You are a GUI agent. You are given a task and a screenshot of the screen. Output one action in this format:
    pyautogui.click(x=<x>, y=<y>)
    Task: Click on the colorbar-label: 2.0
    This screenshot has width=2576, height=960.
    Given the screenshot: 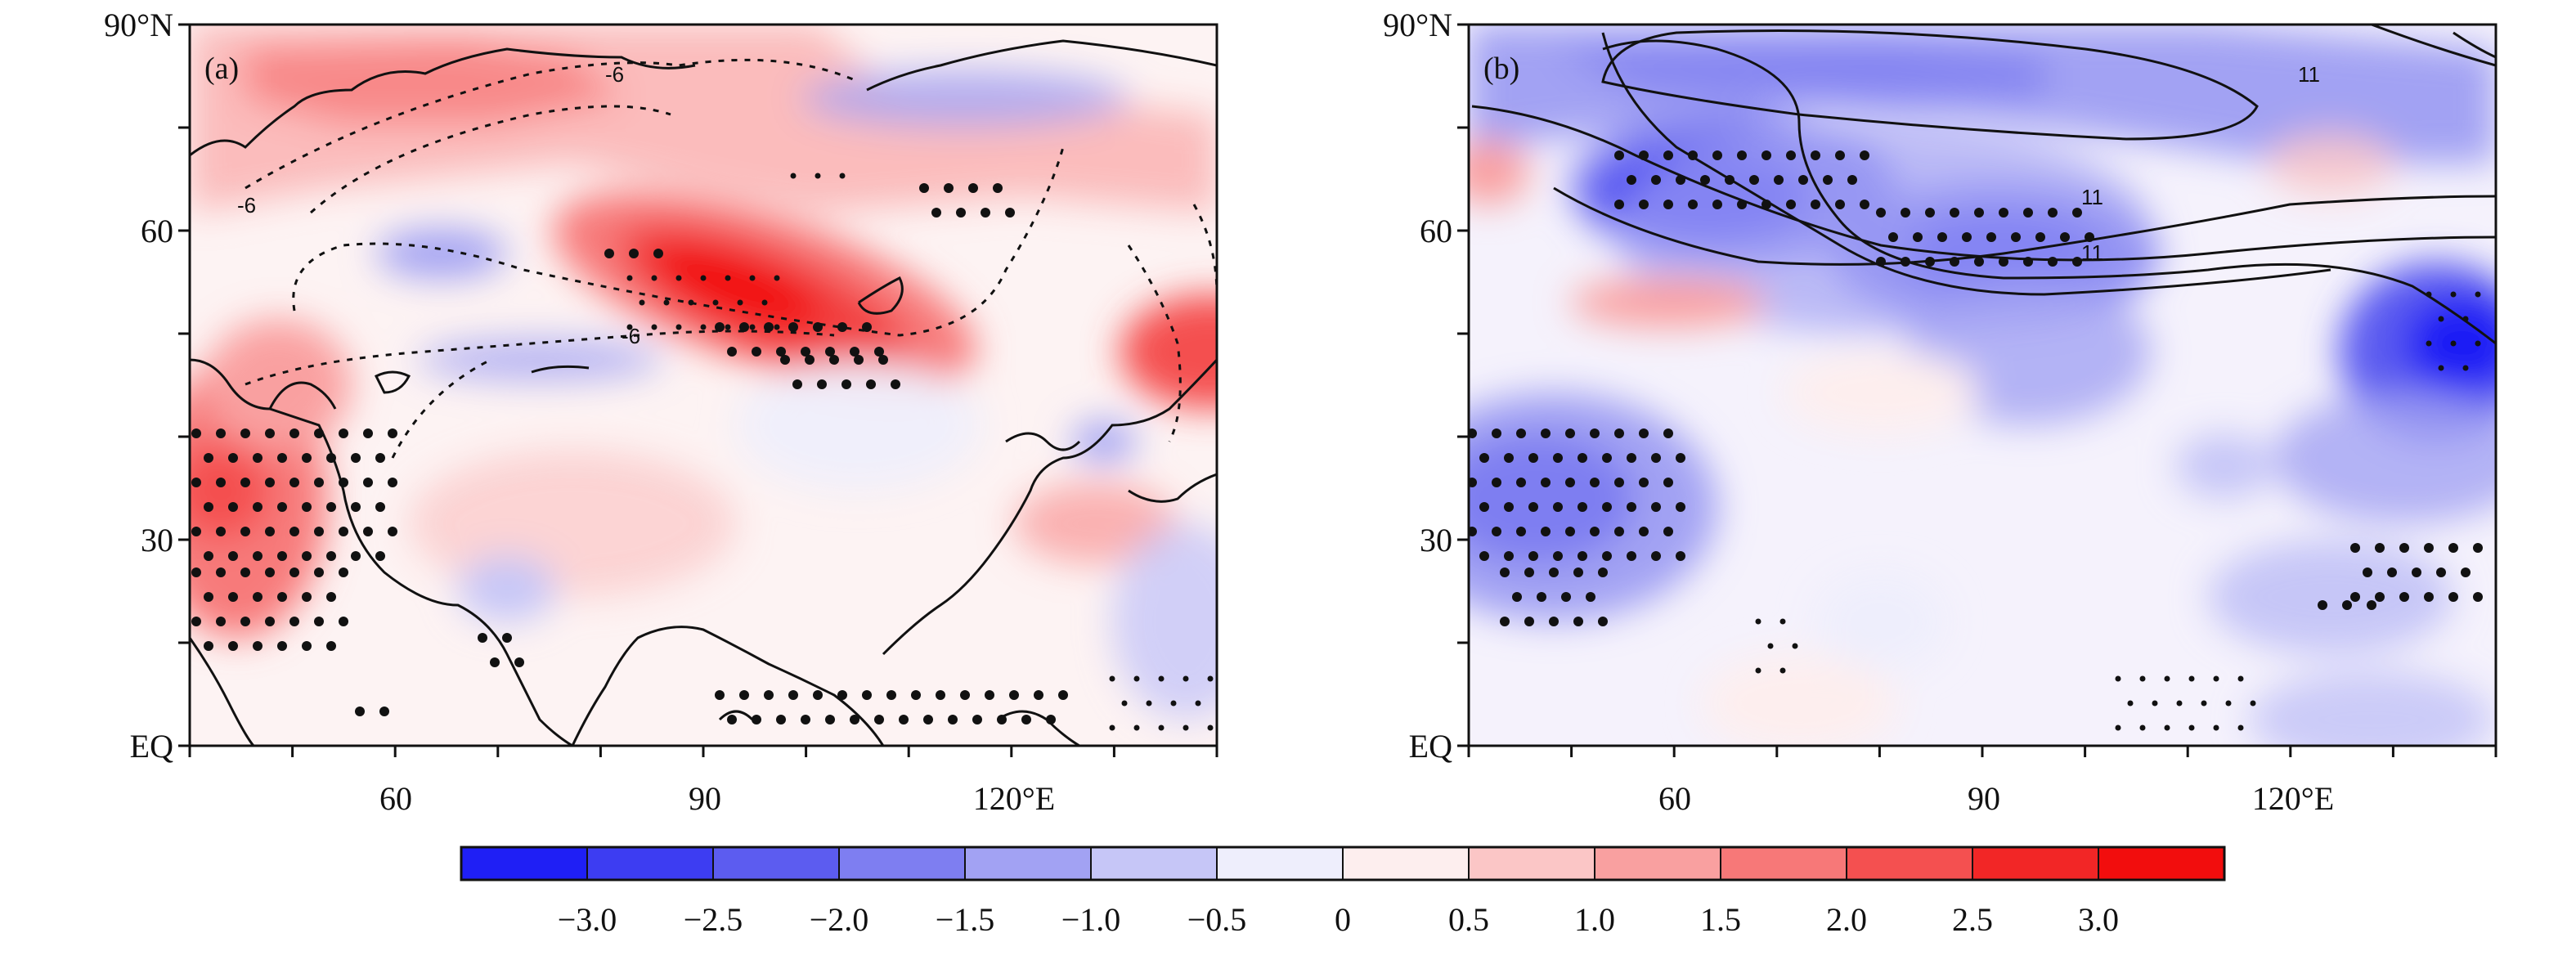 What is the action you would take?
    pyautogui.click(x=1847, y=919)
    